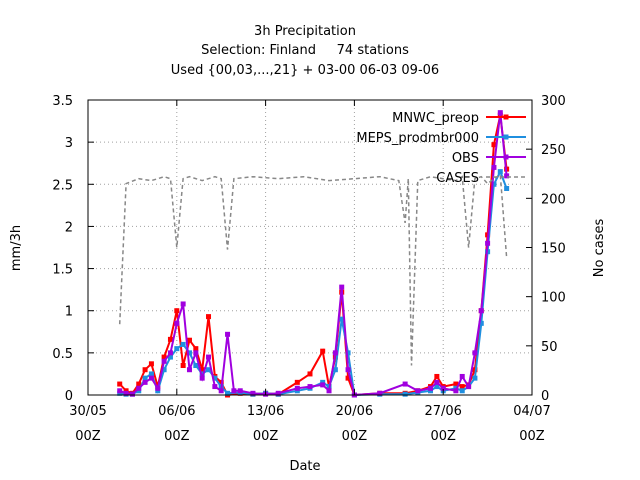 This screenshot has height=480, width=640. What do you see at coordinates (305, 70) in the screenshot?
I see `chart-subtitle-used: Used {00,03,...,21} + 03-00 06-03 09-06` at bounding box center [305, 70].